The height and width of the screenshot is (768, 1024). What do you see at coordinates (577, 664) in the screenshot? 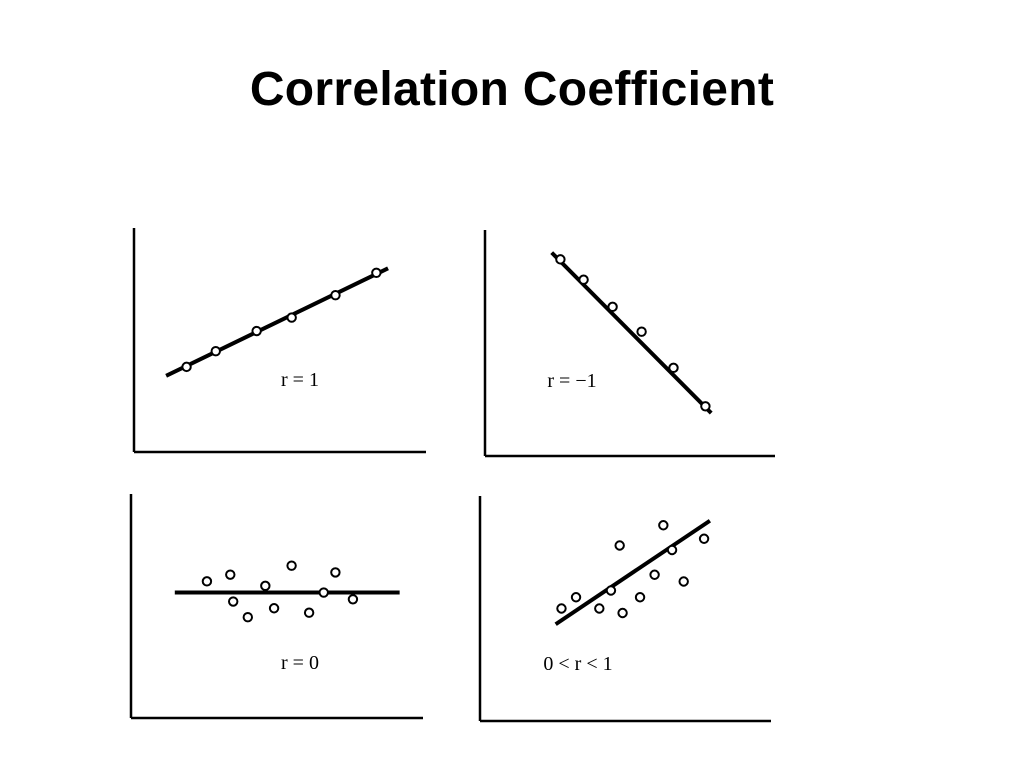
I see `r-between-0-and-1-label: 0 < r < 1` at bounding box center [577, 664].